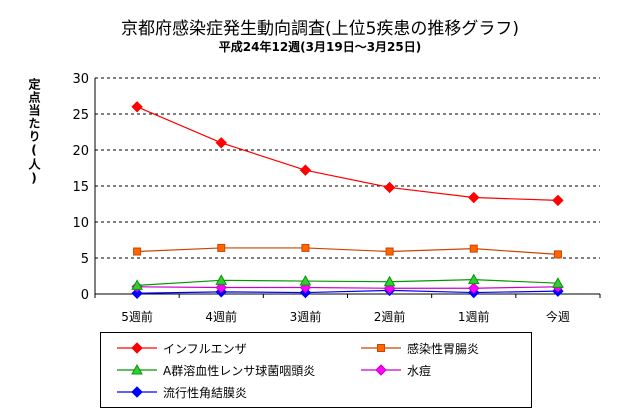  I want to click on y-tick-label: 0, so click(85, 295).